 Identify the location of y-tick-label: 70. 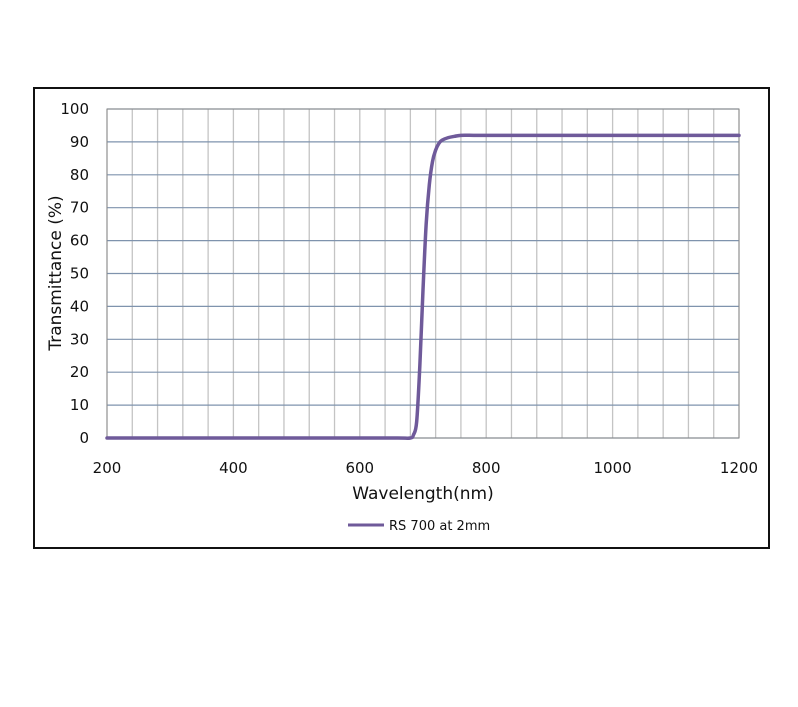
(79, 208).